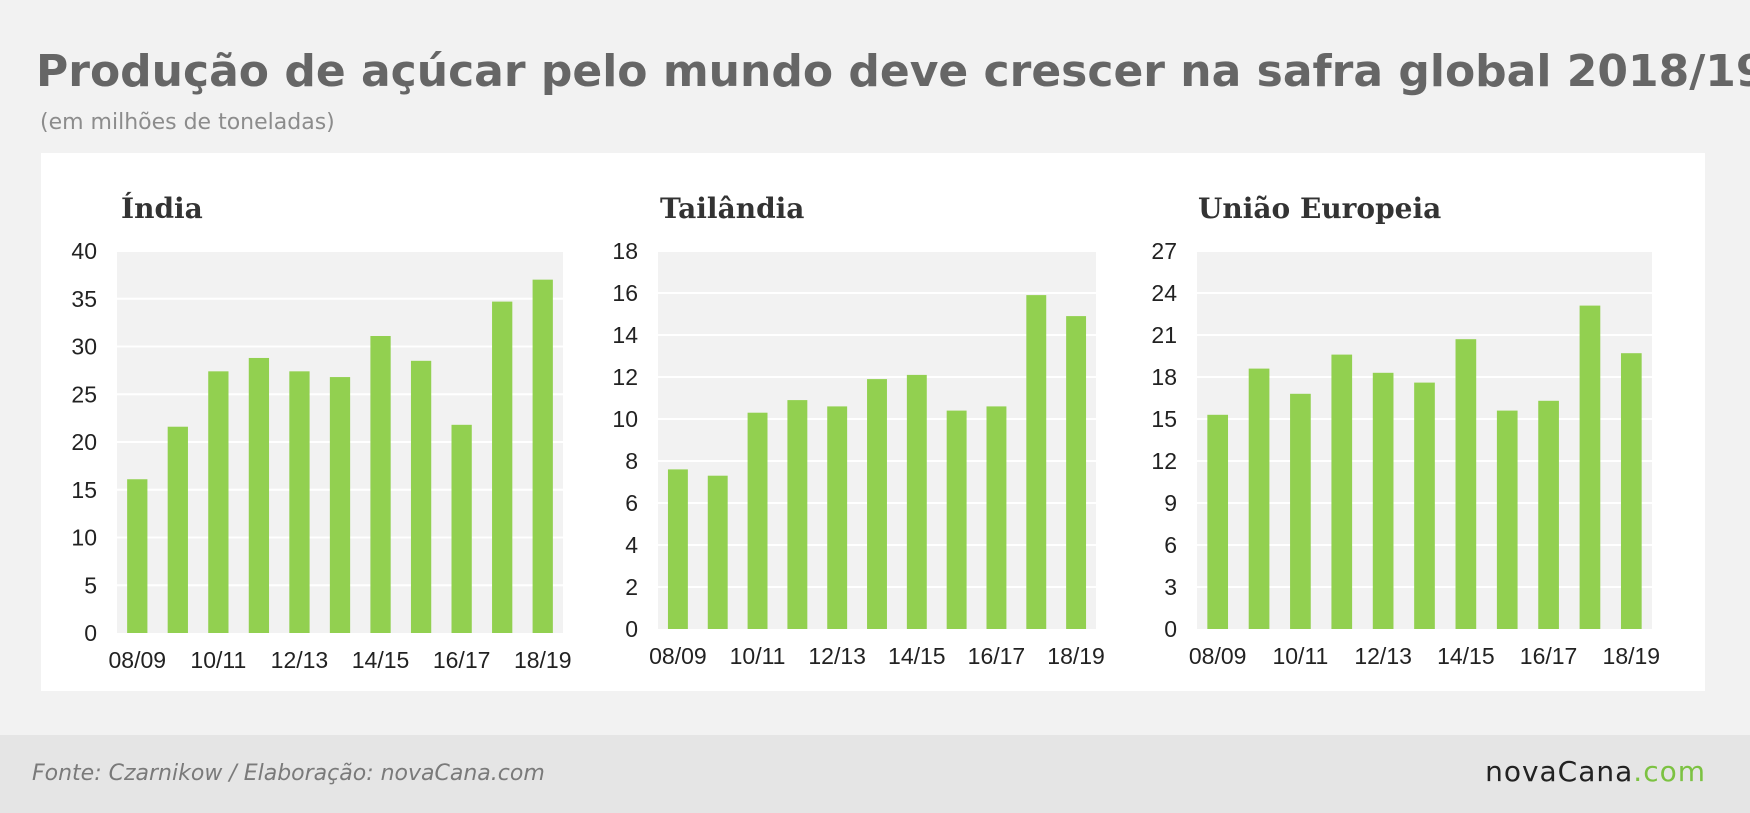 Image resolution: width=1750 pixels, height=813 pixels. Describe the element at coordinates (1669, 771) in the screenshot. I see `logo-suffix: .com` at that location.